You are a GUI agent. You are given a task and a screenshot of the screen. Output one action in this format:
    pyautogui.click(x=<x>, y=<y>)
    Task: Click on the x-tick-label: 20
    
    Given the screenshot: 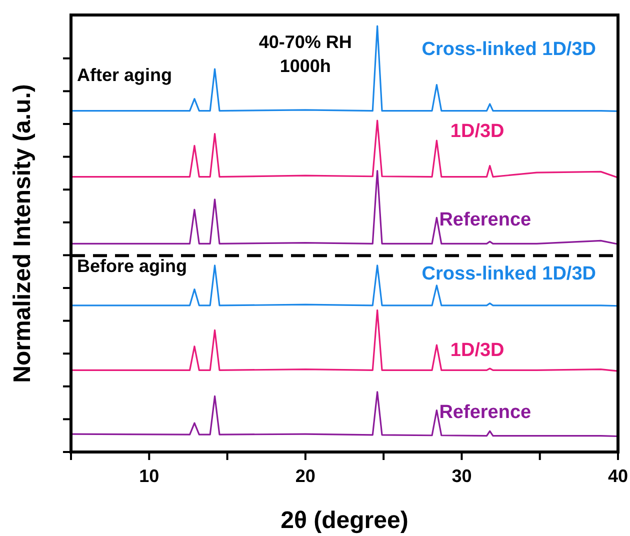 What is the action you would take?
    pyautogui.click(x=305, y=476)
    